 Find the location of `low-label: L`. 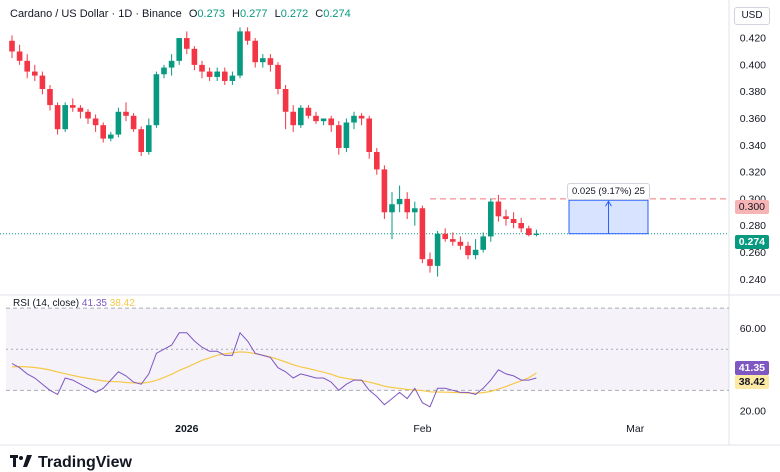

low-label: L is located at coordinates (277, 14).